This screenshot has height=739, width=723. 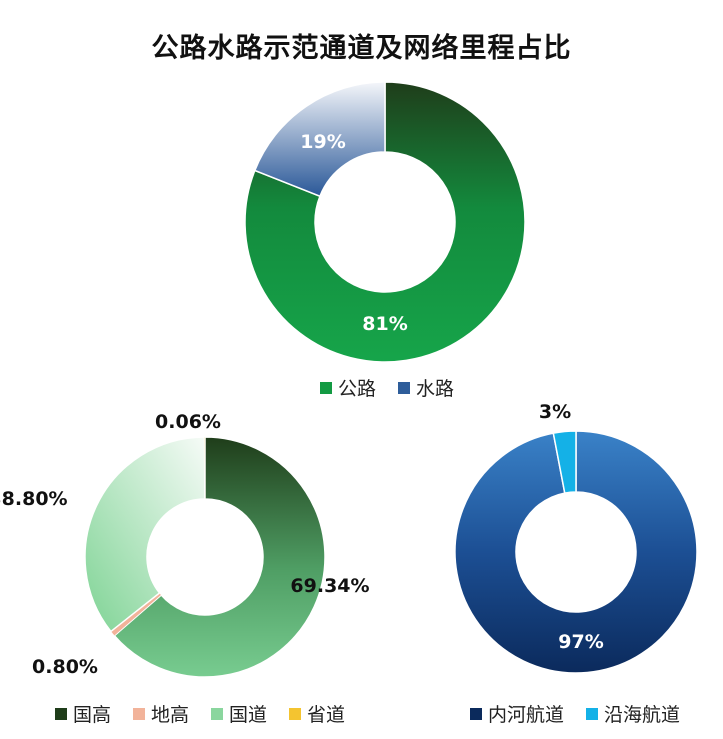 What do you see at coordinates (65, 667) in the screenshot?
I see `data-label-地高: 0.80%` at bounding box center [65, 667].